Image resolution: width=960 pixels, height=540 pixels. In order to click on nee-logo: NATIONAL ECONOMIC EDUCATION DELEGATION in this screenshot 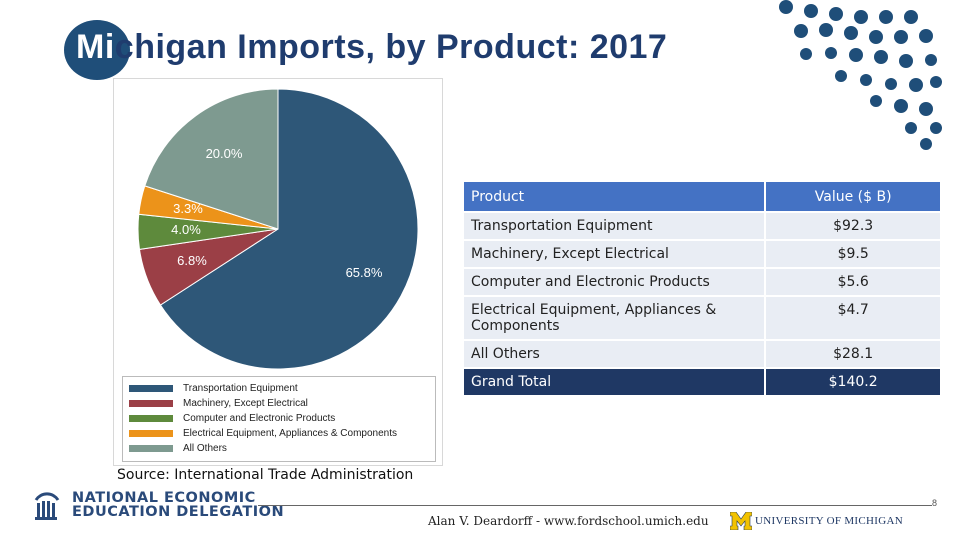, I will do `click(157, 505)`.